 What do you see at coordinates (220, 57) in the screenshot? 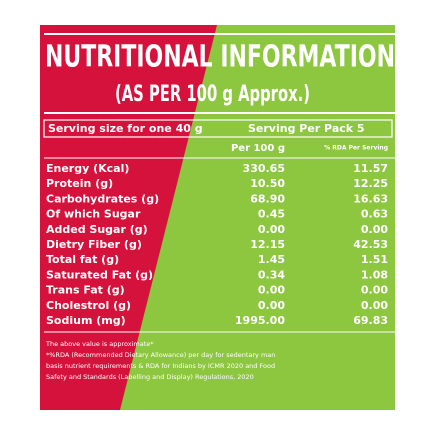
I see `title: NUTRITIONAL INFORMATION` at bounding box center [220, 57].